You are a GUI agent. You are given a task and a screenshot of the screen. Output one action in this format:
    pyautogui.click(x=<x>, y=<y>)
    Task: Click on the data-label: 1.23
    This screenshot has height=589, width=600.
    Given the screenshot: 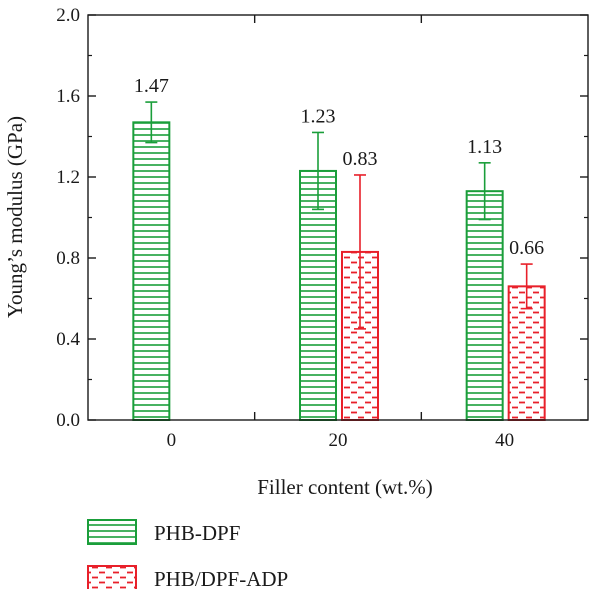 What is the action you would take?
    pyautogui.click(x=318, y=116)
    